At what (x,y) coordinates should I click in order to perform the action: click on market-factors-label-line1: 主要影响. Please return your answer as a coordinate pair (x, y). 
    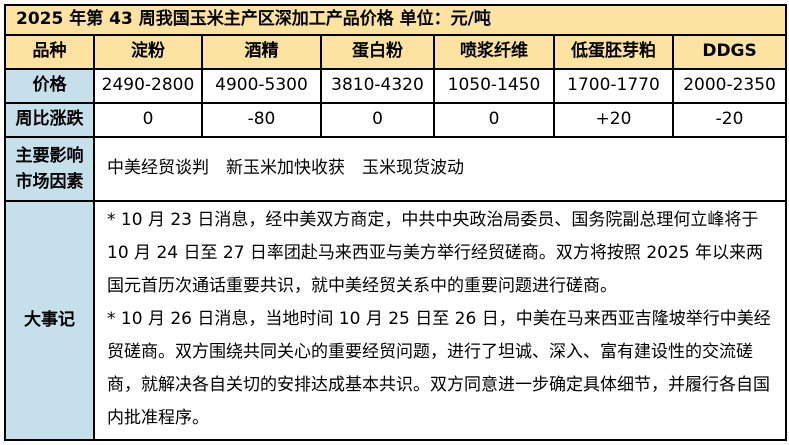
    Looking at the image, I should click on (49, 155).